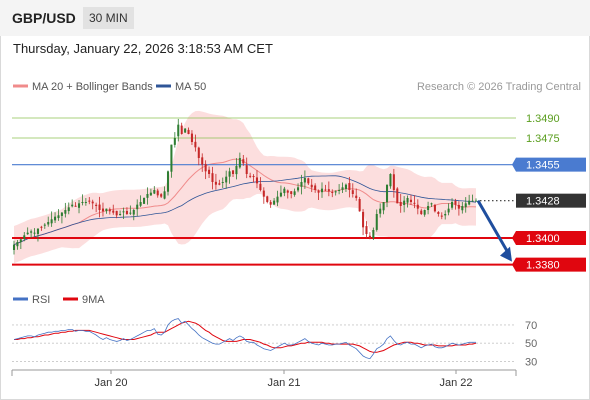 This screenshot has height=400, width=590. What do you see at coordinates (295, 18) in the screenshot?
I see `chart-header: GBP/USD 30 MIN` at bounding box center [295, 18].